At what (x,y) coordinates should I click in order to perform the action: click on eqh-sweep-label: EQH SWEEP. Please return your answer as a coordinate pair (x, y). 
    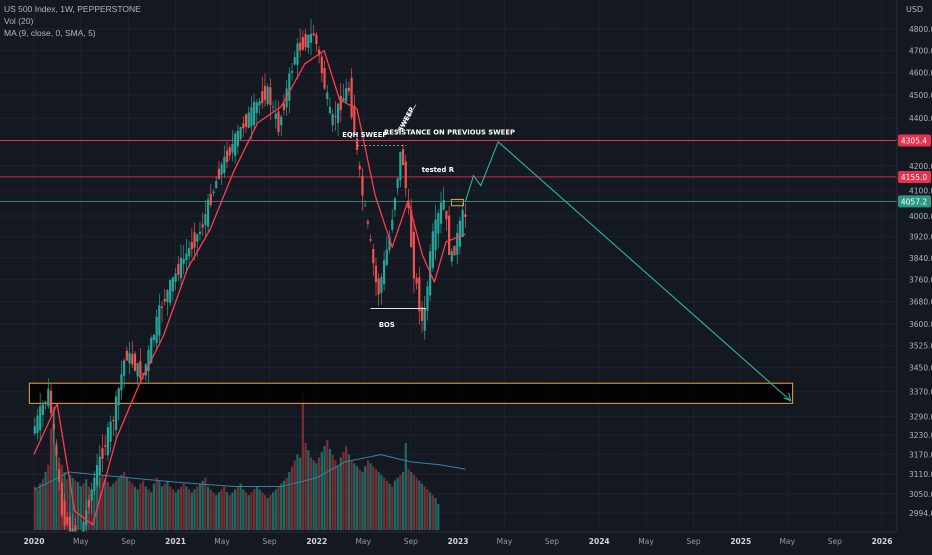
    Looking at the image, I should click on (364, 135).